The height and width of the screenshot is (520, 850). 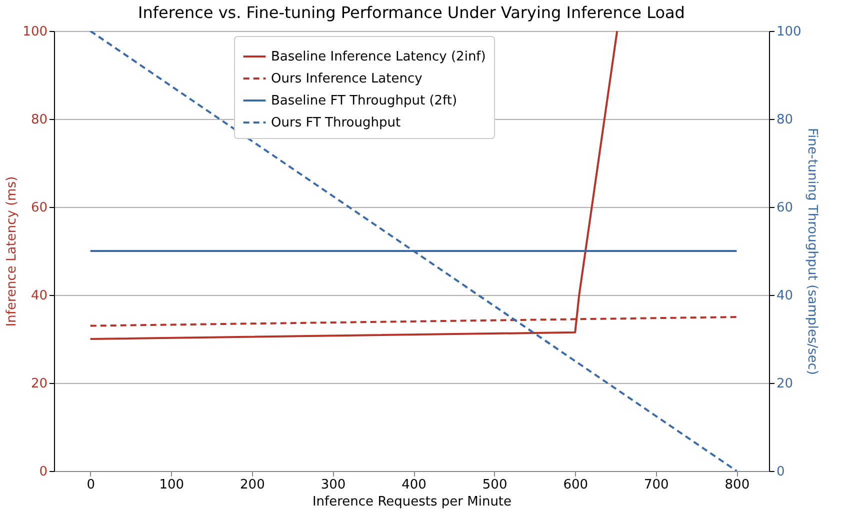 I want to click on y-axis-title: Inference Latency (ms), so click(x=12, y=251).